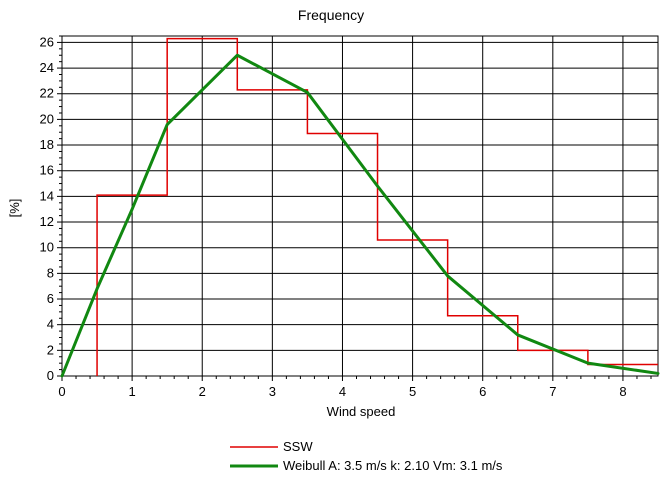  I want to click on x-tick-label: 6, so click(482, 391).